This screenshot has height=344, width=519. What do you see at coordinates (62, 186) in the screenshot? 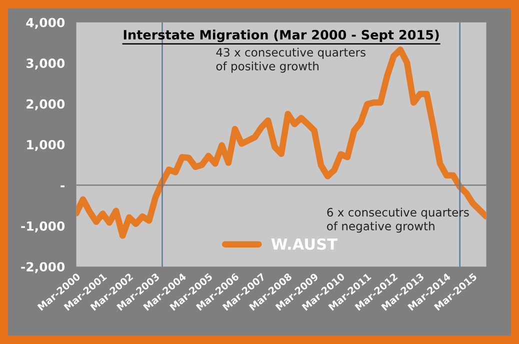
I see `y-tick-label: -` at bounding box center [62, 186].